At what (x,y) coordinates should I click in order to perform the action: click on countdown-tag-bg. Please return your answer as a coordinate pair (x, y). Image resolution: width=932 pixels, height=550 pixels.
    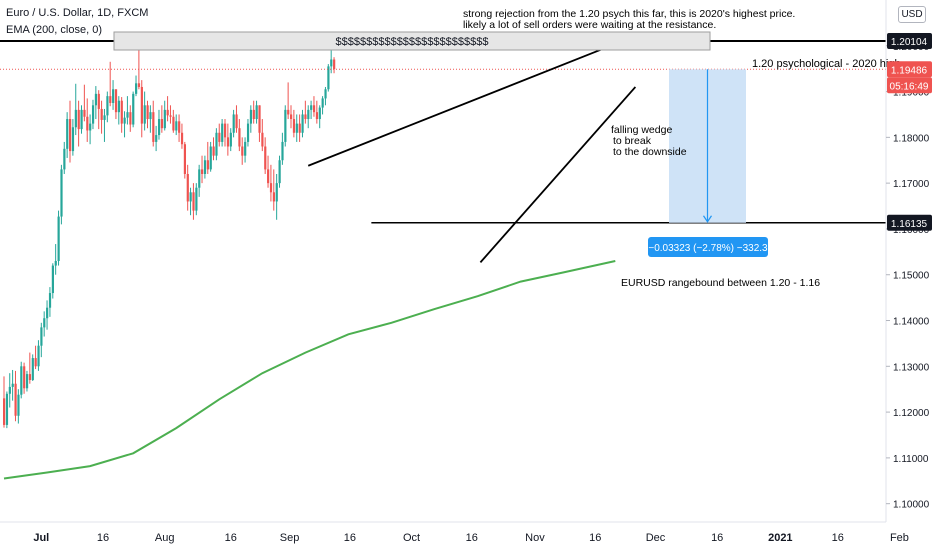
    Looking at the image, I should click on (909, 85).